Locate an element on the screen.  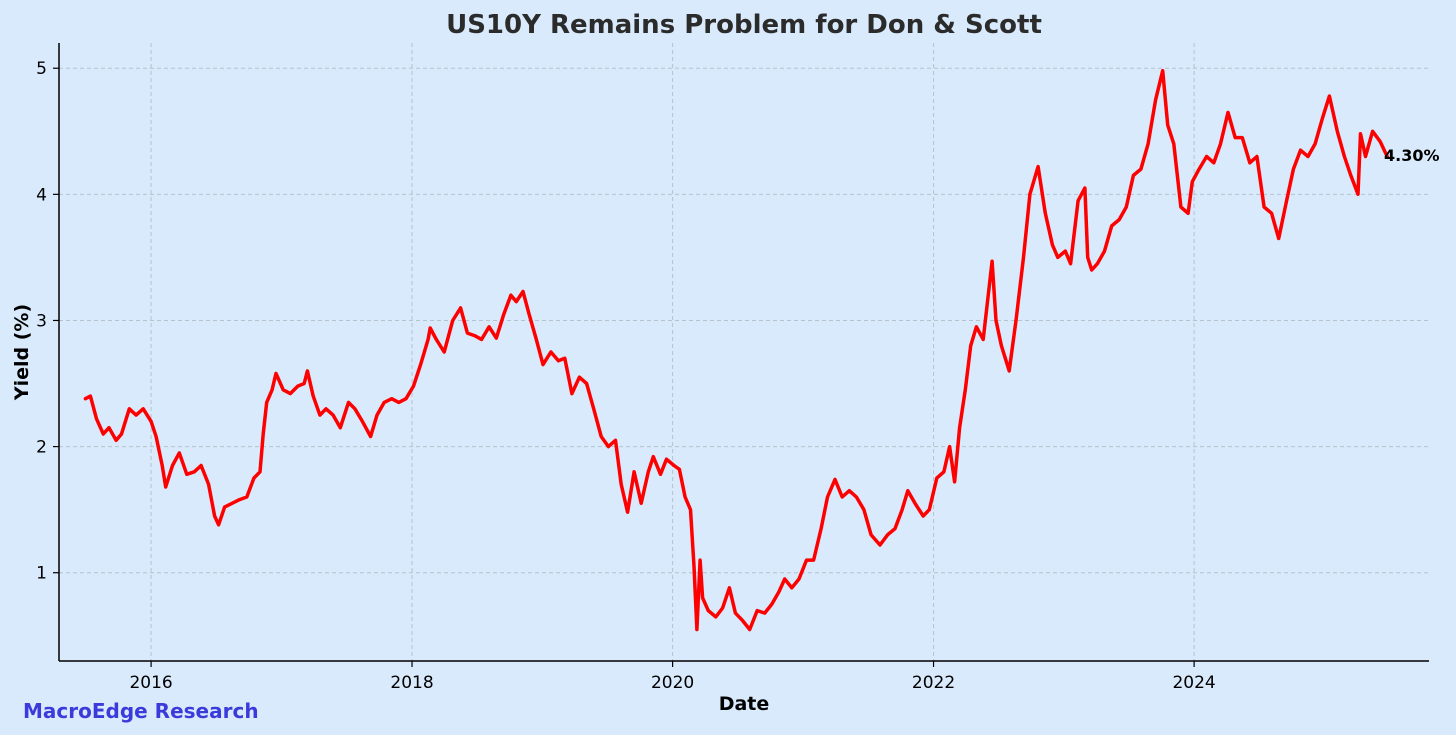
x-tick-label: 2022 is located at coordinates (933, 683).